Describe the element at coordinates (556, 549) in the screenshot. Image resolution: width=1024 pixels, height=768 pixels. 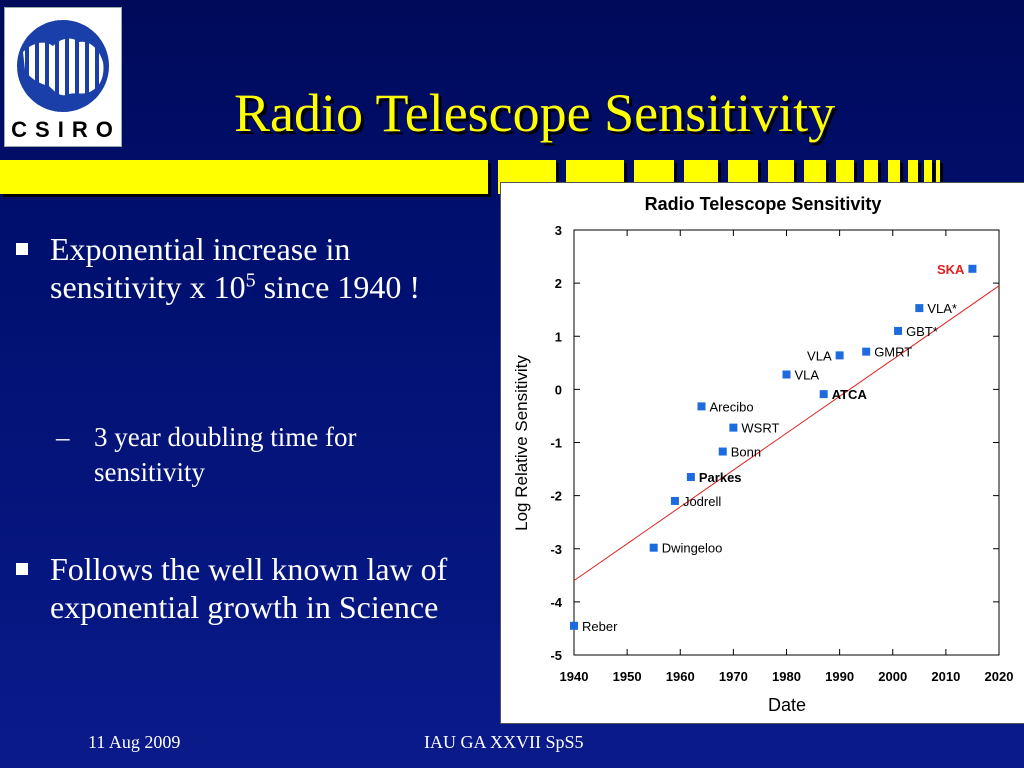
I see `y-tick-label: -3` at that location.